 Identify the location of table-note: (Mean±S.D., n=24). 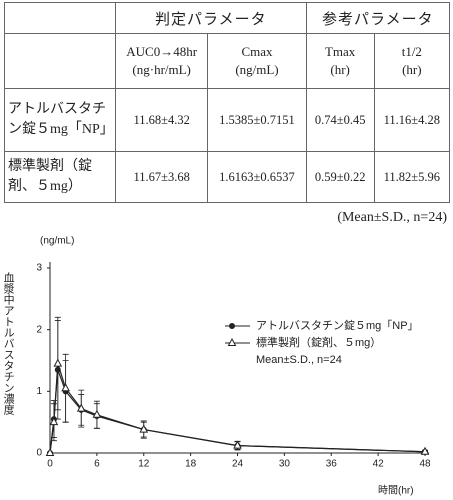
(392, 217).